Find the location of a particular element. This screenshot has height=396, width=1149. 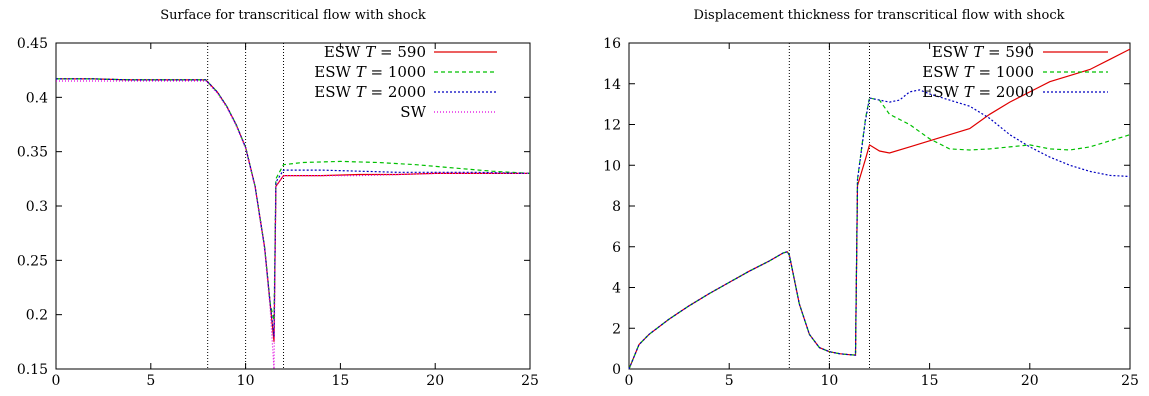

y-tick-label: 10 is located at coordinates (612, 166).